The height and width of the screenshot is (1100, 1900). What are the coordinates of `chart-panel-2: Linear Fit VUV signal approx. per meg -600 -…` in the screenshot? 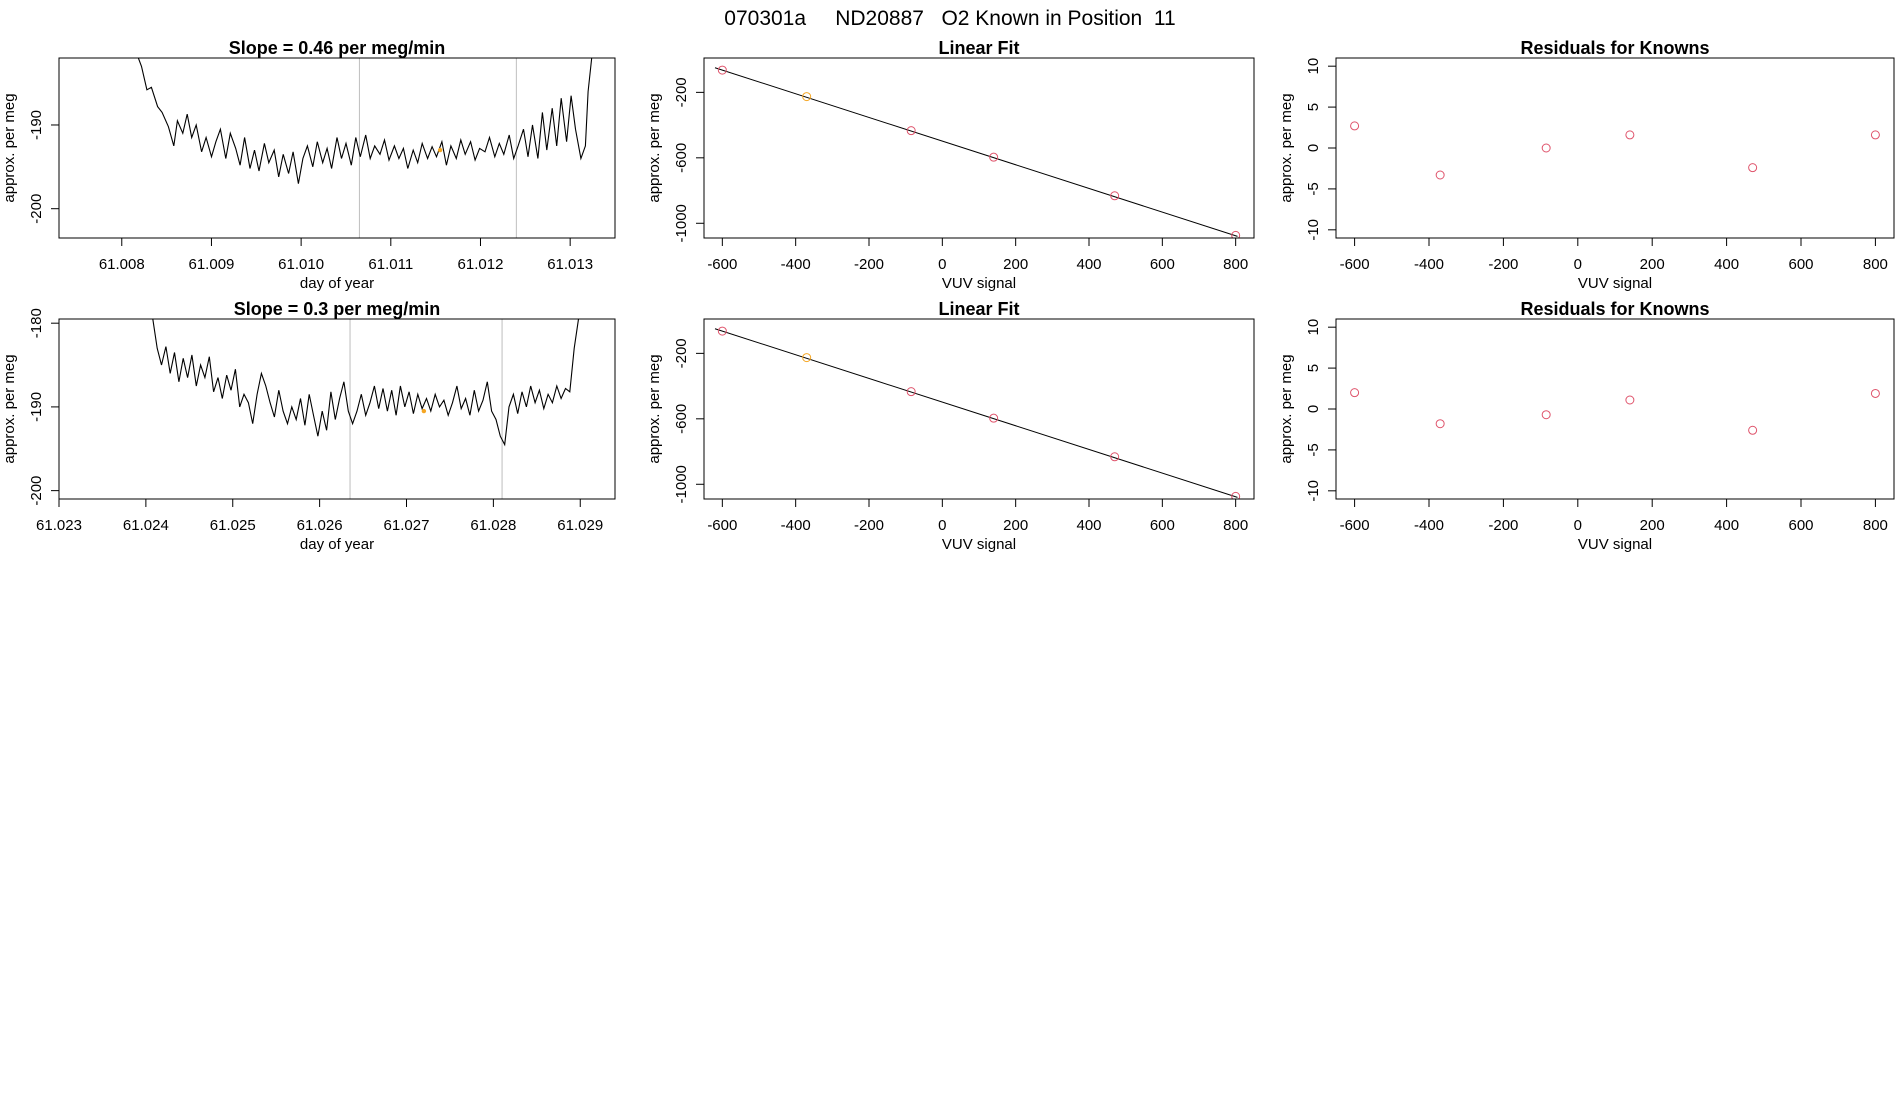 It's located at (950, 165).